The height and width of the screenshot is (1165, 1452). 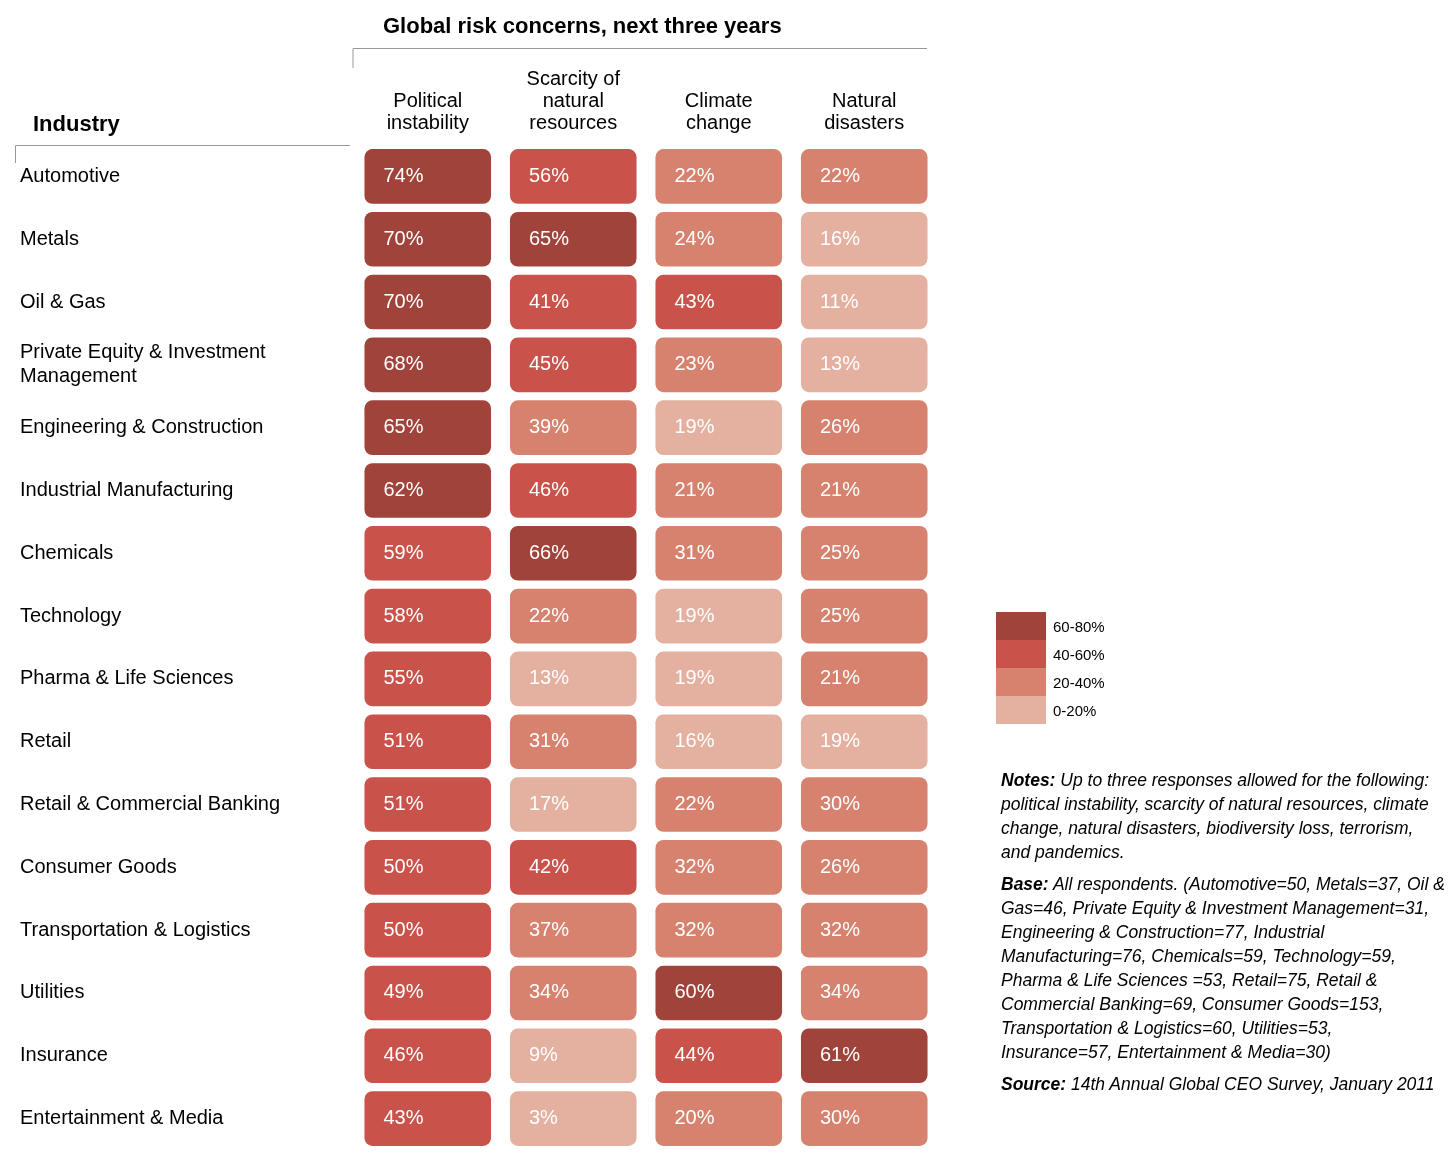 I want to click on y-tick-label: Insurance, so click(x=64, y=1054).